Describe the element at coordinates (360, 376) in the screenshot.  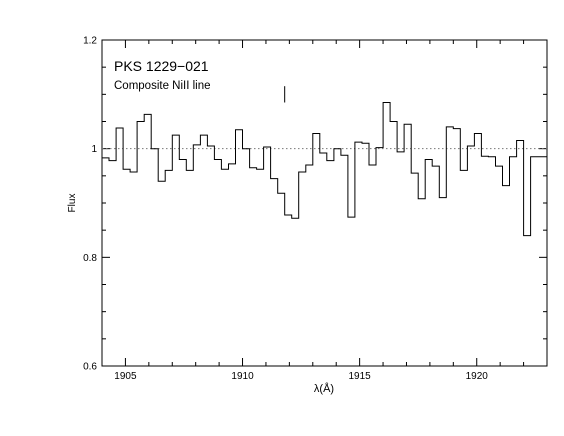
I see `x-tick-label: 1915` at that location.